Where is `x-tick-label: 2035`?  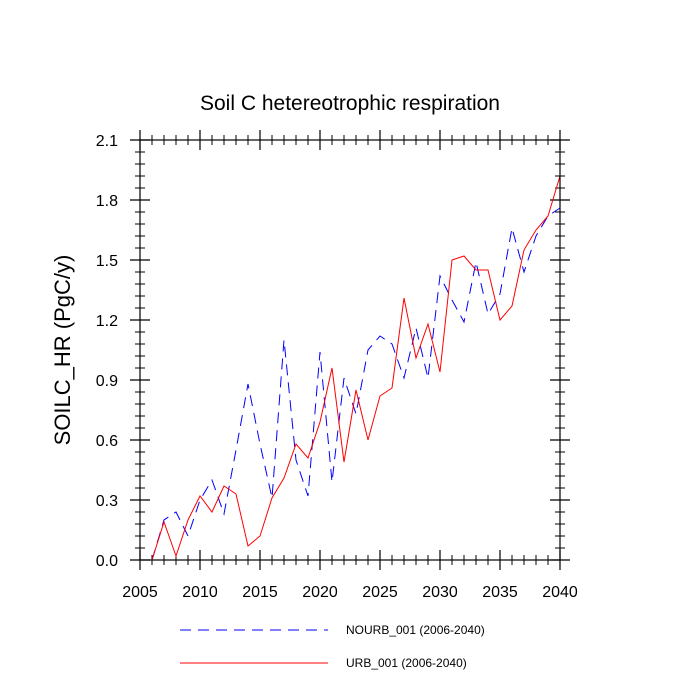 x-tick-label: 2035 is located at coordinates (500, 592).